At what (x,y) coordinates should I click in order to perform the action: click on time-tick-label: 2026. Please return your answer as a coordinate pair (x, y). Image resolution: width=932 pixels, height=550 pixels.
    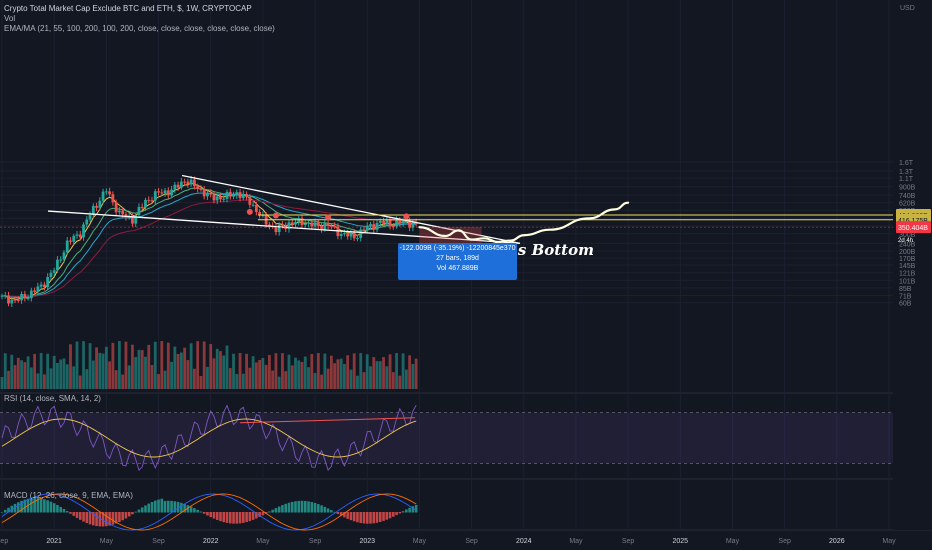
    Looking at the image, I should click on (837, 541).